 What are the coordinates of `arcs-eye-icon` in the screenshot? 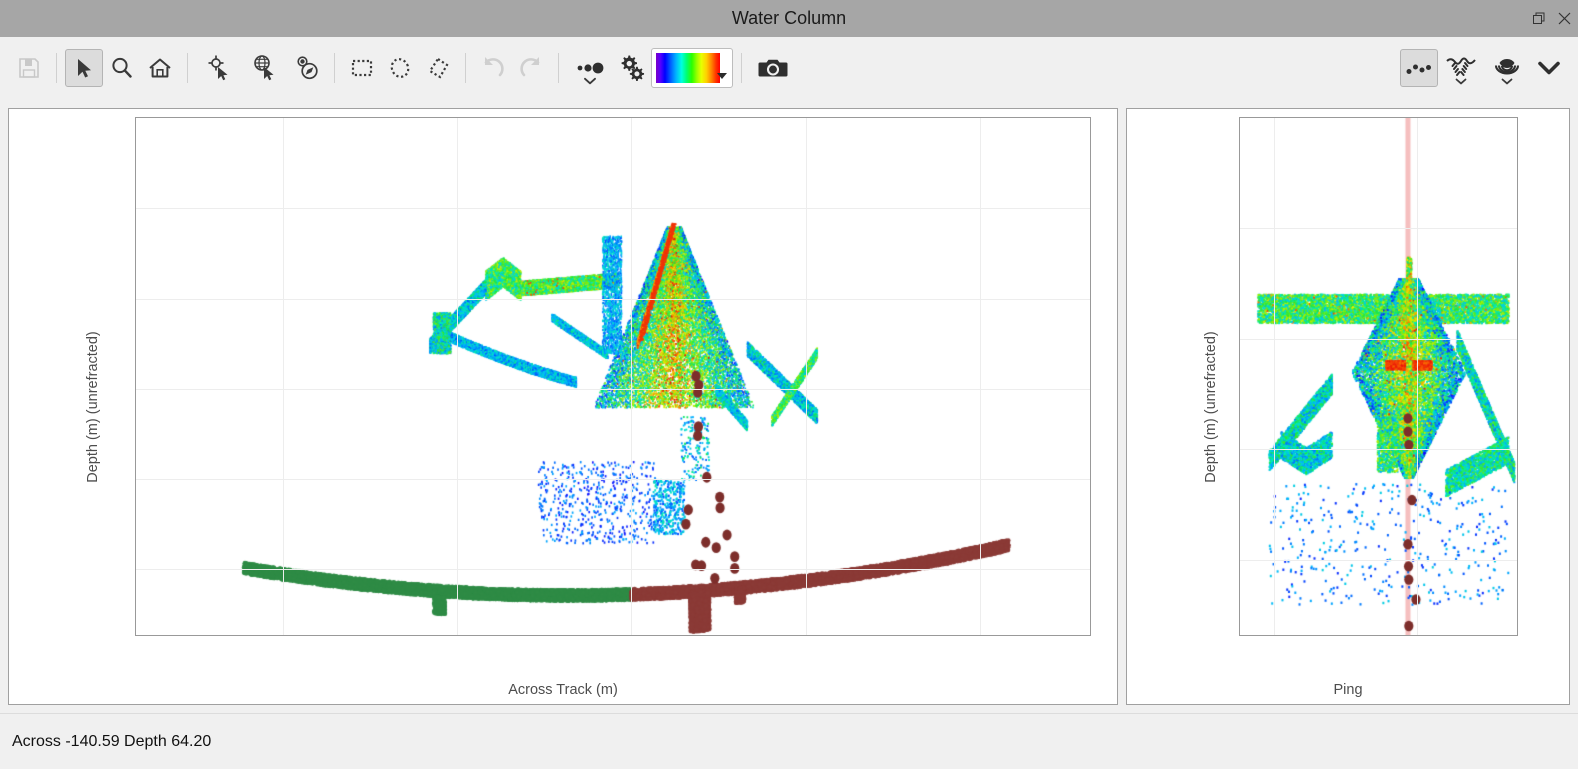 It's located at (1507, 67).